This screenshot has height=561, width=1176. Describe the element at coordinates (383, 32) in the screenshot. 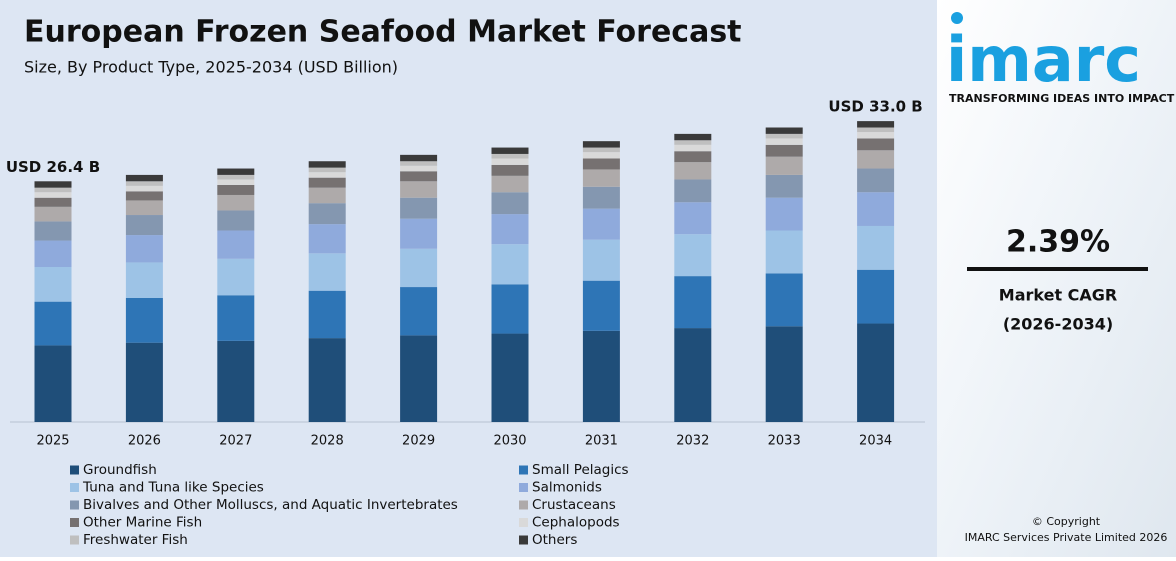

I see `chart-title: European Frozen Seafood Market Forecast` at that location.